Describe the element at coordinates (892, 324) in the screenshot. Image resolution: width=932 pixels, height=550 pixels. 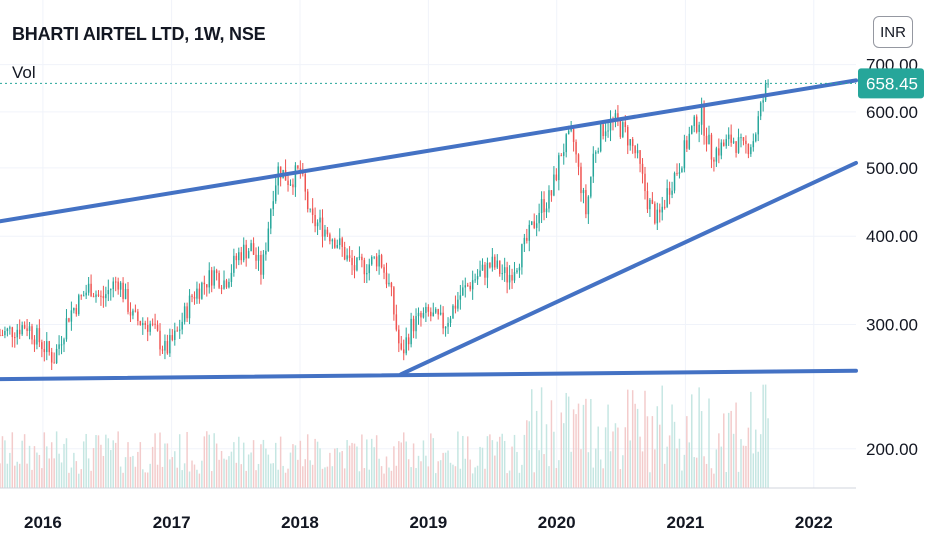
I see `y-tick-label: 300.00` at that location.